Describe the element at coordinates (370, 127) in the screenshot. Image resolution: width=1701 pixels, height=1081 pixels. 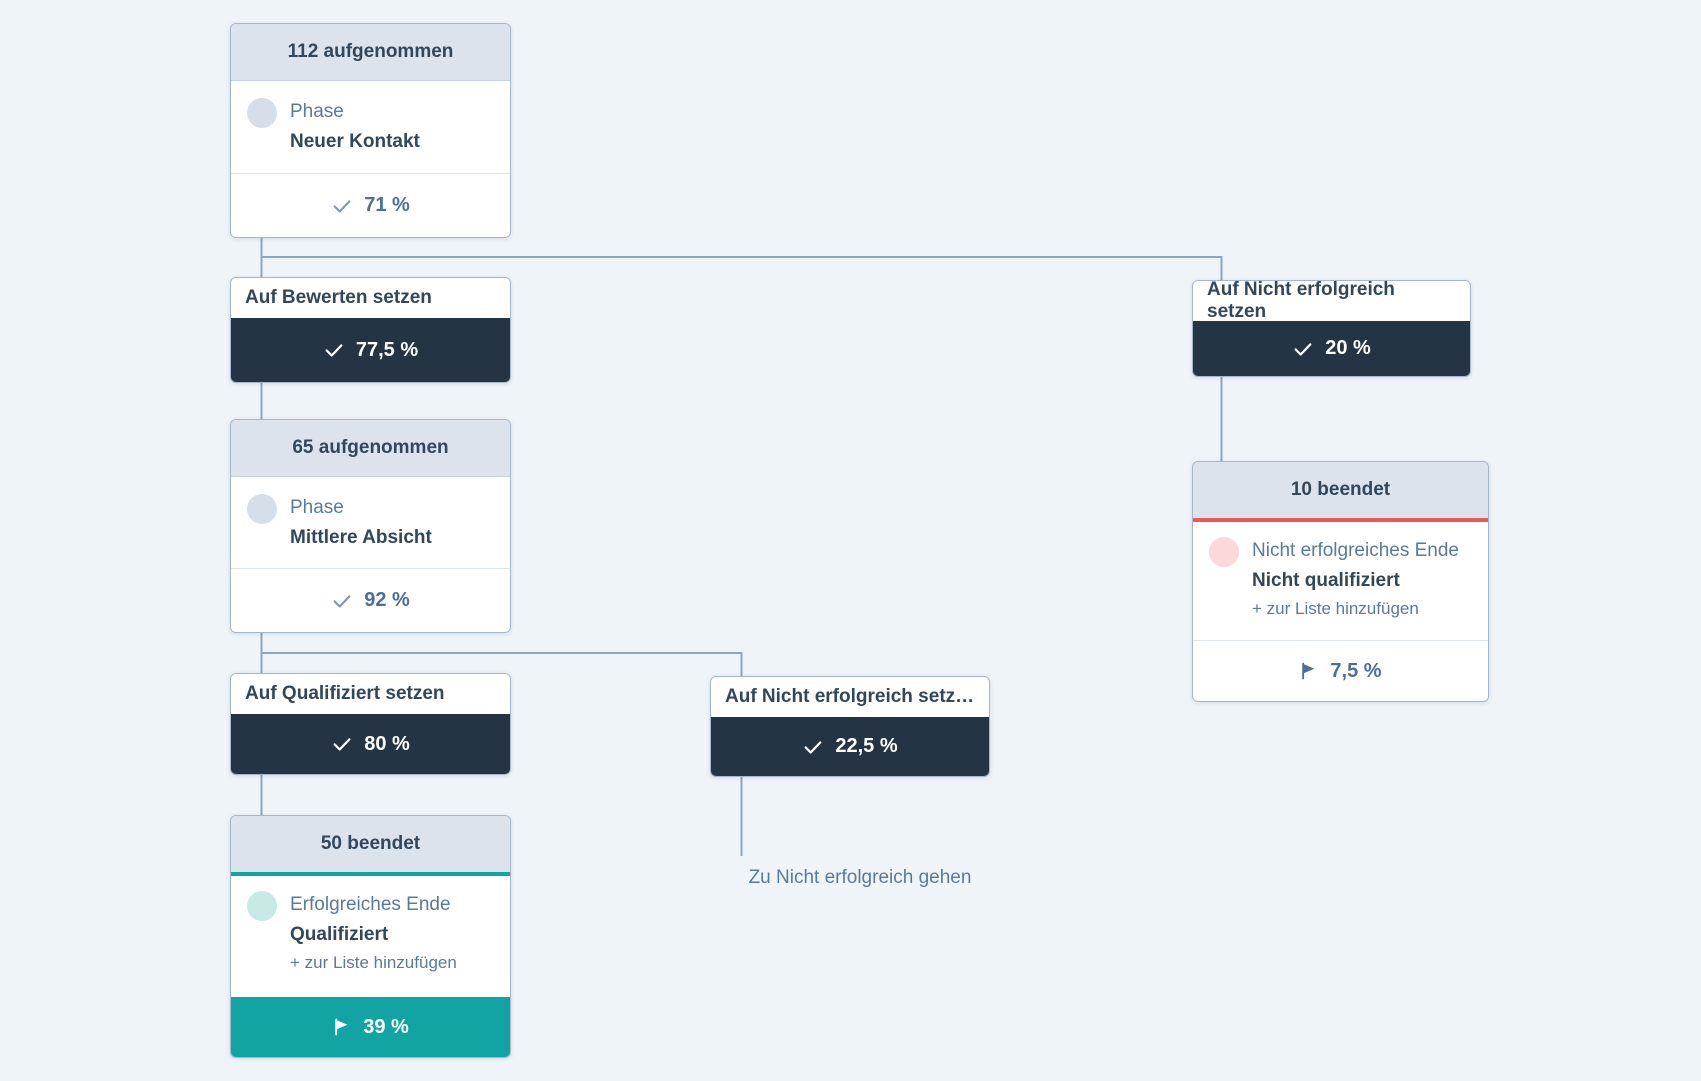
I see `stage-card-body: Phase Neuer Kontakt` at that location.